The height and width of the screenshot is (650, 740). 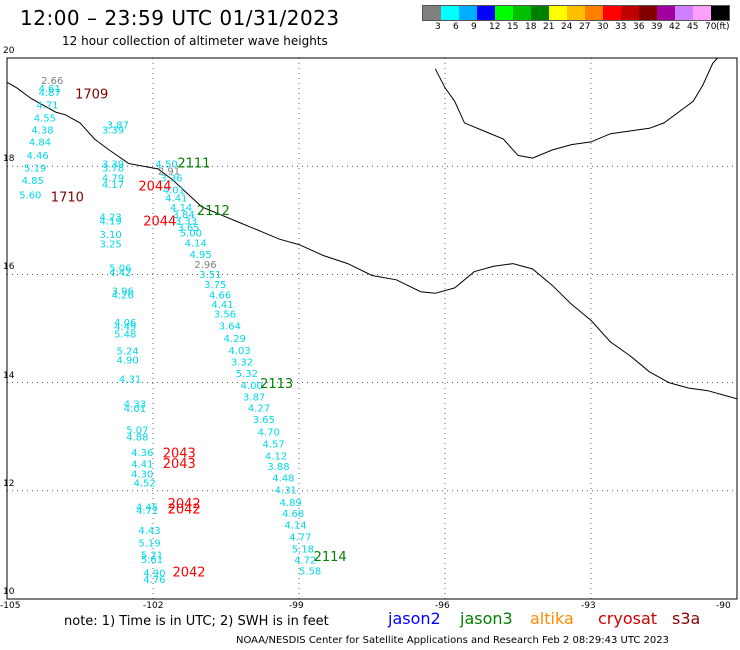 What do you see at coordinates (657, 27) in the screenshot?
I see `colorbar-tick-label: 39` at bounding box center [657, 27].